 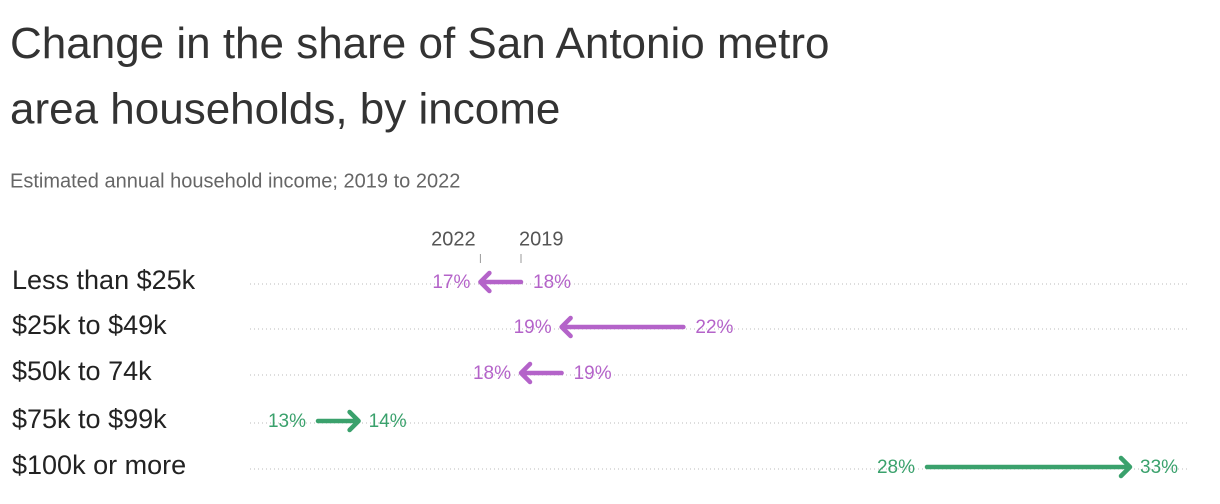 What do you see at coordinates (104, 280) in the screenshot?
I see `category-label: Less than $25k` at bounding box center [104, 280].